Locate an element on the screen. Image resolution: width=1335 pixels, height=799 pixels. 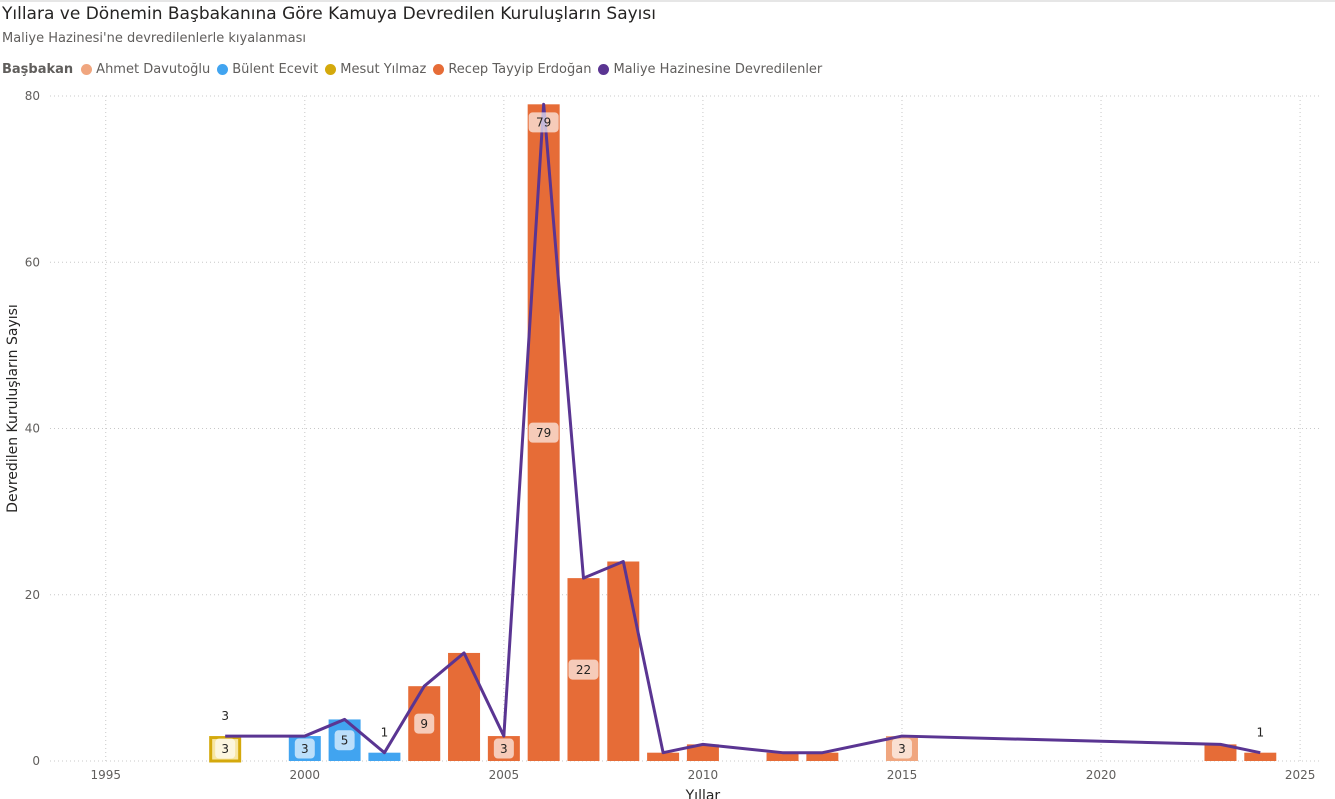
legend-item-maliye-hazinesi: Maliye Hazinesine Devredilenler is located at coordinates (710, 69).